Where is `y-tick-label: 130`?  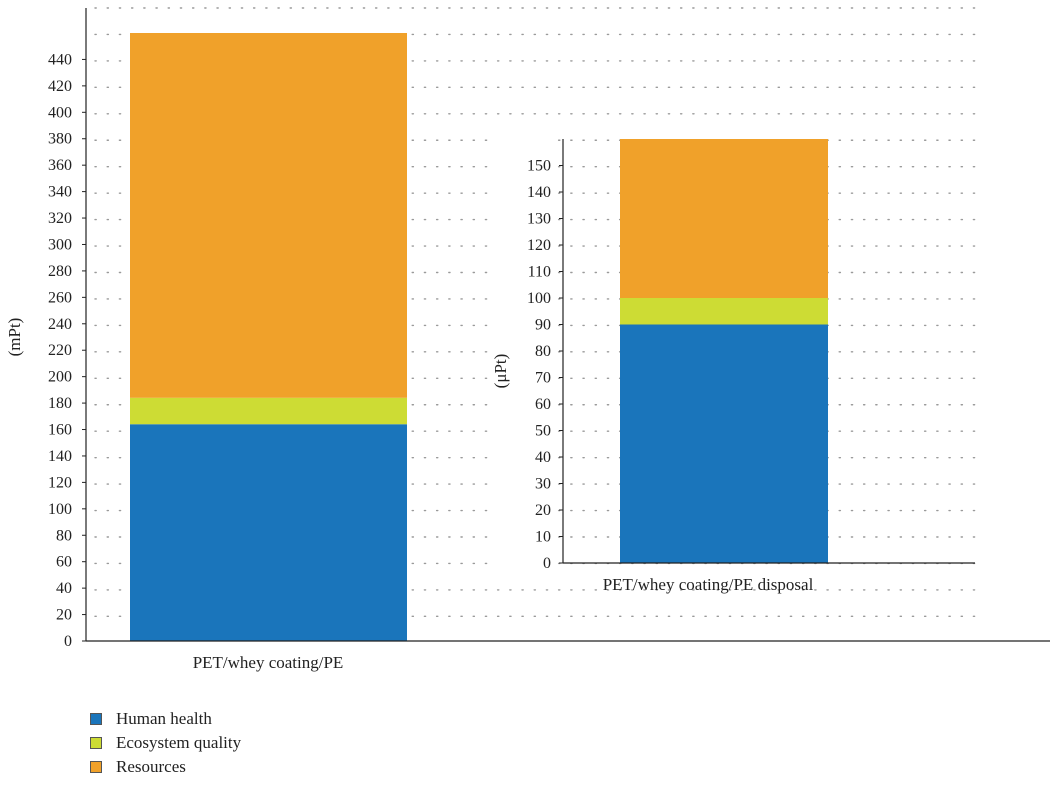
y-tick-label: 130 is located at coordinates (539, 219).